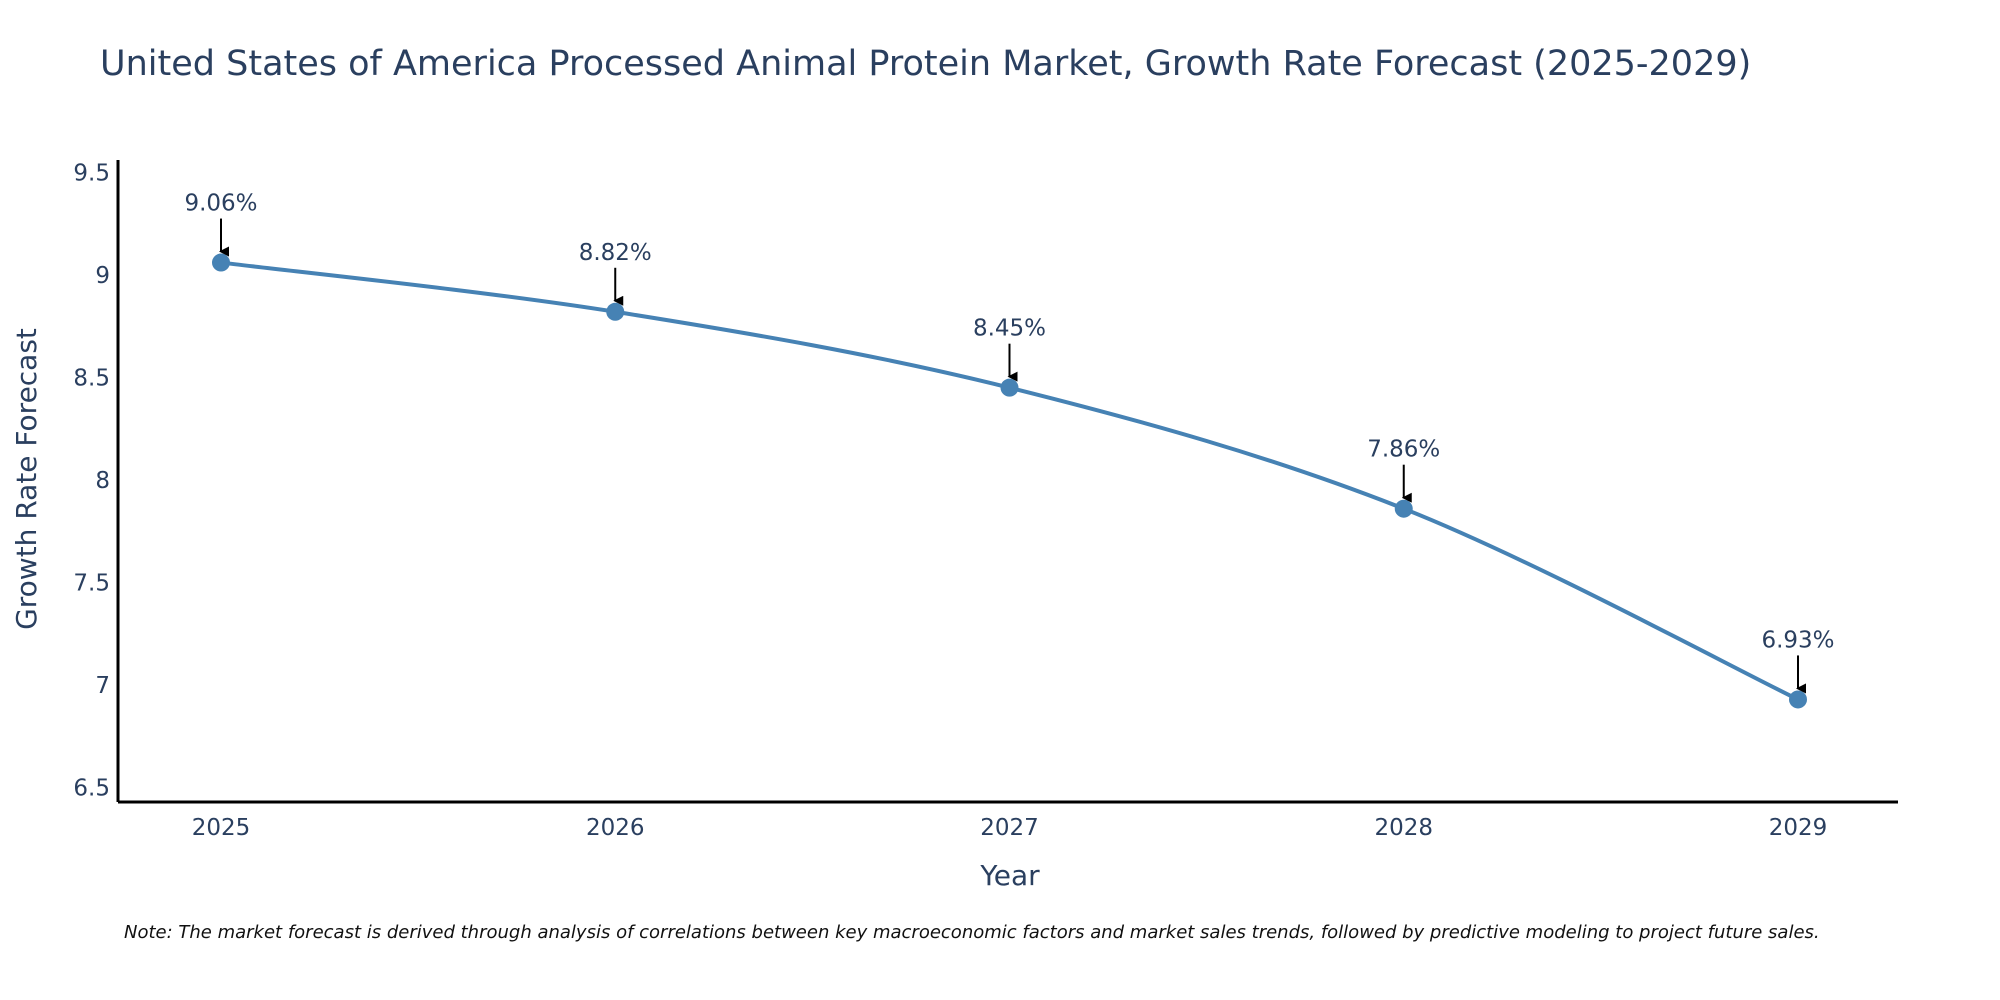 This screenshot has height=1000, width=2000. I want to click on y-tick-label: 6.5, so click(91, 789).